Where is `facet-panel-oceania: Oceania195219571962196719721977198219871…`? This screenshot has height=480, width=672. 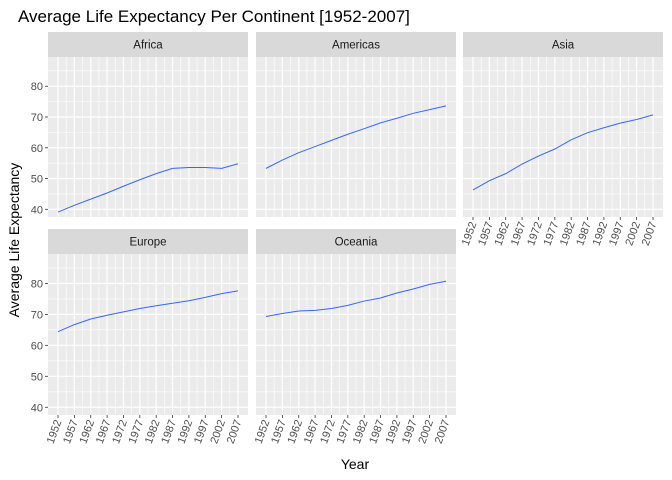
facet-panel-oceania: Oceania195219571962196719721977198219871… is located at coordinates (354, 337).